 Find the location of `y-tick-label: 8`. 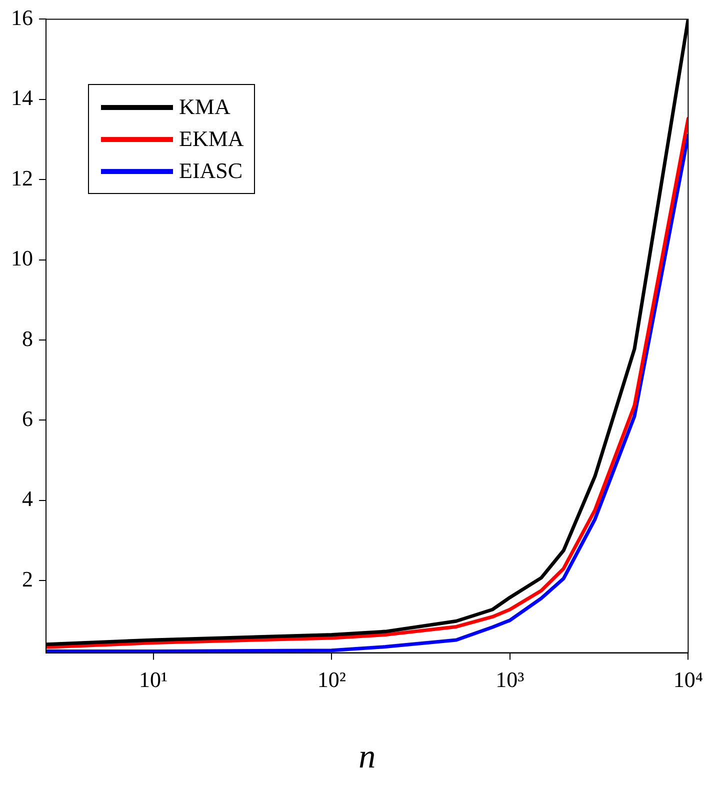

y-tick-label: 8 is located at coordinates (27, 338).